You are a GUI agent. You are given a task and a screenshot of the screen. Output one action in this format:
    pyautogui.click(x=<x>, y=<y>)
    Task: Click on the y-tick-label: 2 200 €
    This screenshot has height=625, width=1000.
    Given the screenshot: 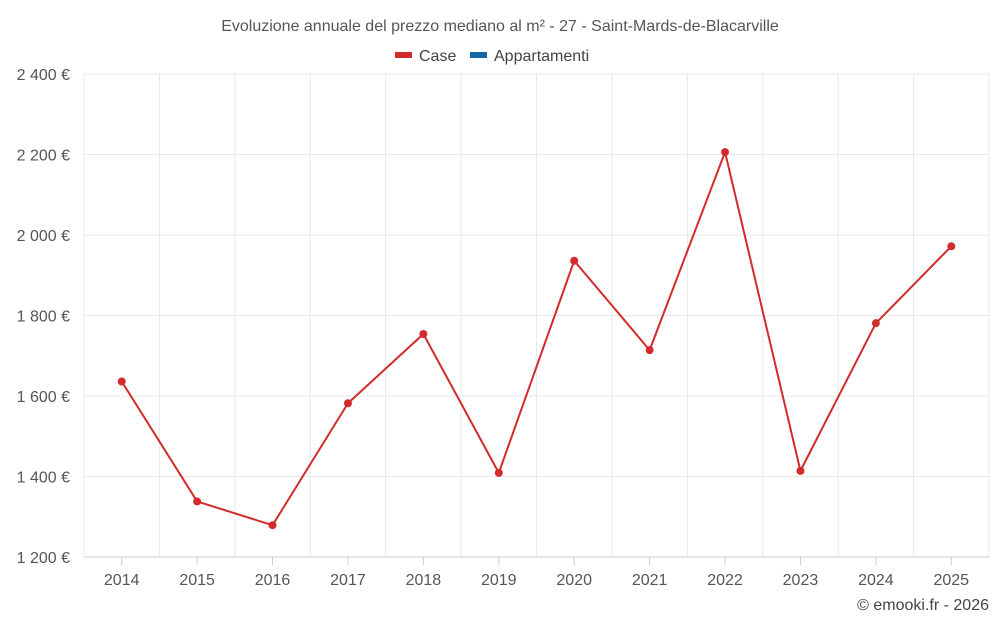 What is the action you would take?
    pyautogui.click(x=43, y=156)
    